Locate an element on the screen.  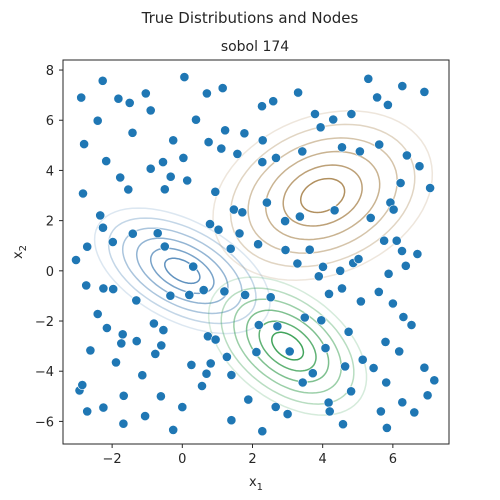
y-axis-ticks: −6 −4 −2 0 2 4 6 8 is located at coordinates (49, 247).